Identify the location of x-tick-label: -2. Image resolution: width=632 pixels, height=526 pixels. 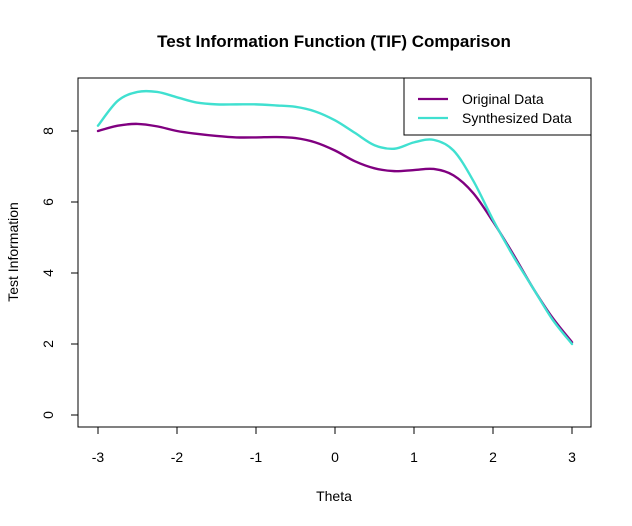
(177, 457).